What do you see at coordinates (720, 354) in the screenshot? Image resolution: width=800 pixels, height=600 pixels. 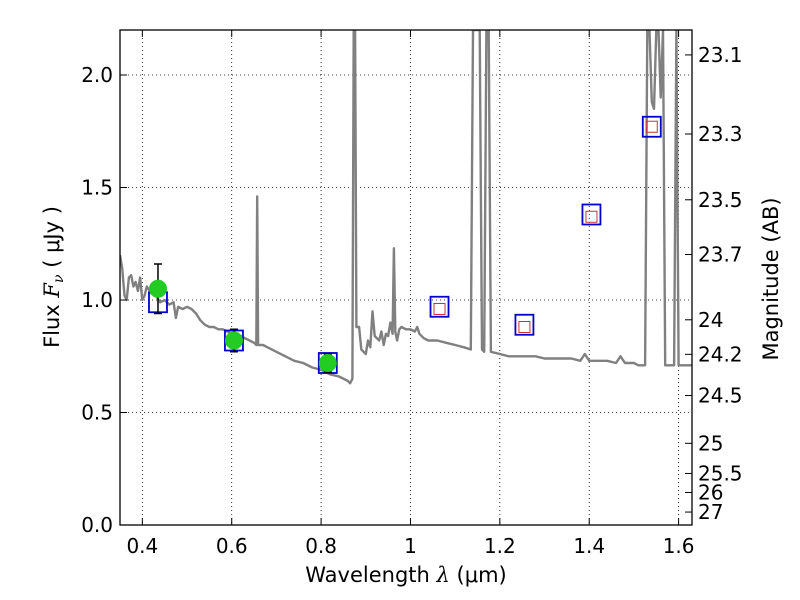 I see `y2-tick-label: 24.2` at bounding box center [720, 354].